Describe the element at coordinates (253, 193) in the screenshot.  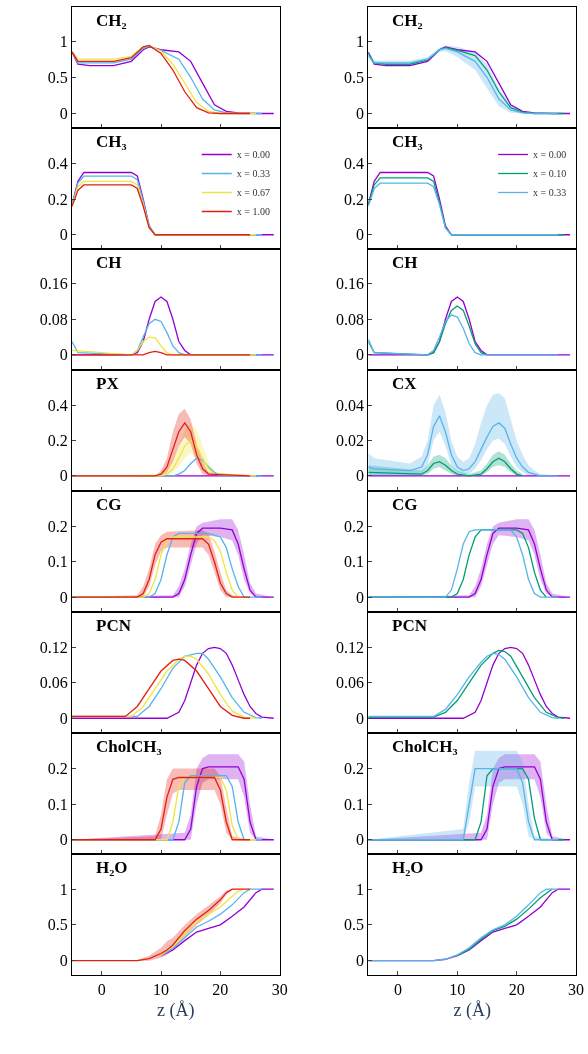
I see `legend-label: x = 0.67` at that location.